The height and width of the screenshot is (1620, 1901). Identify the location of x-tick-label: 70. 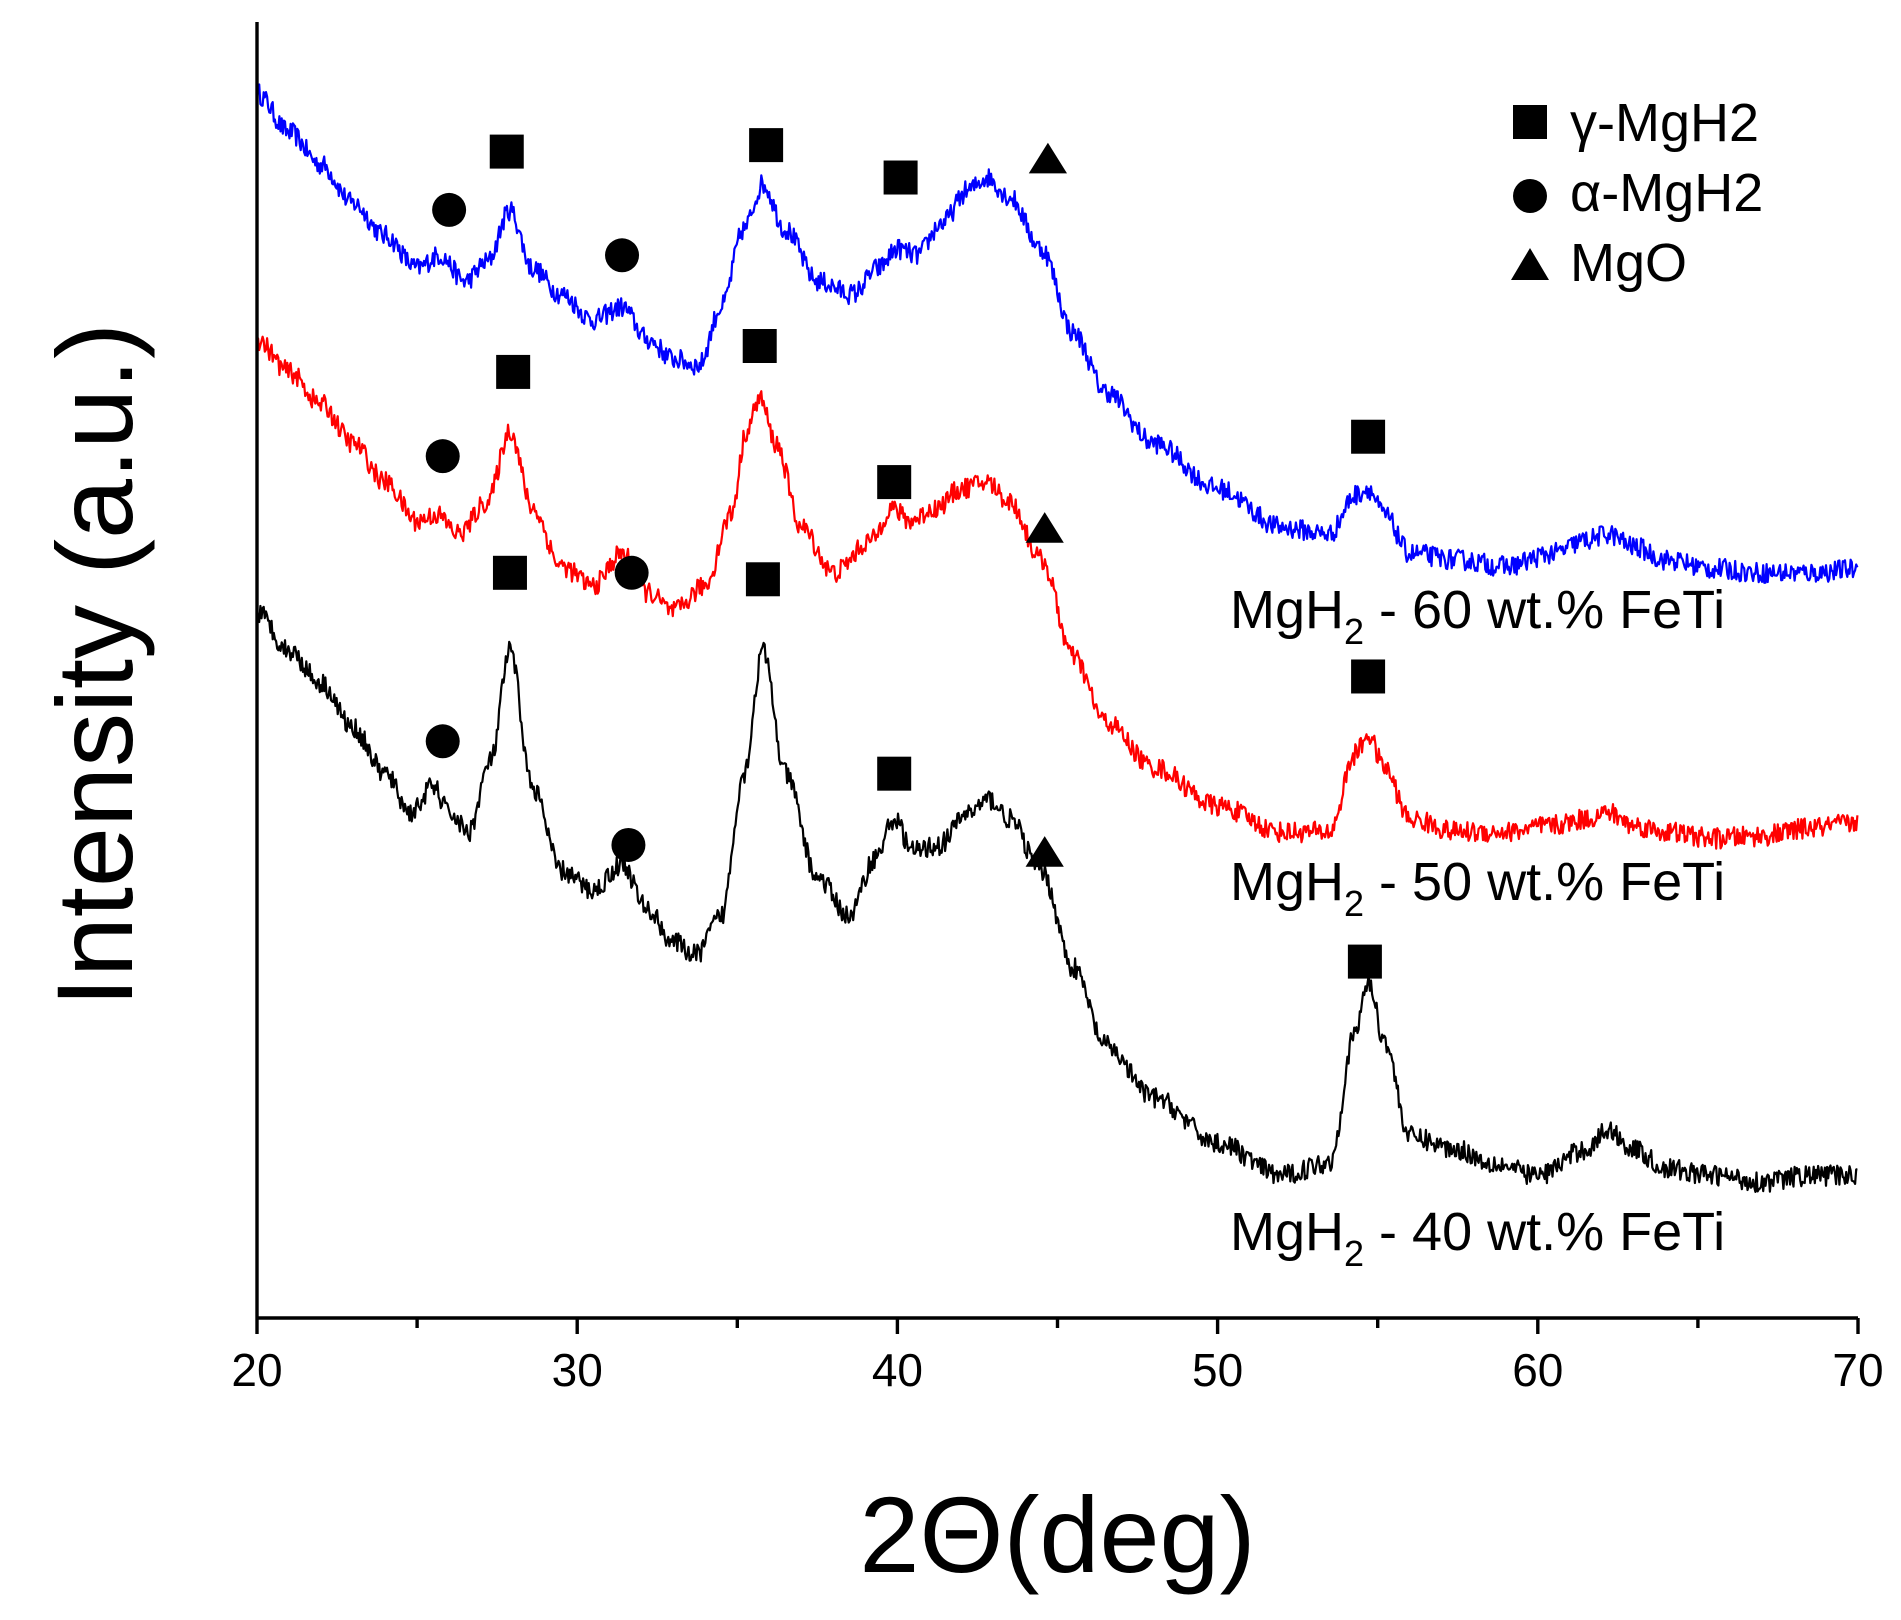
(1857, 1370).